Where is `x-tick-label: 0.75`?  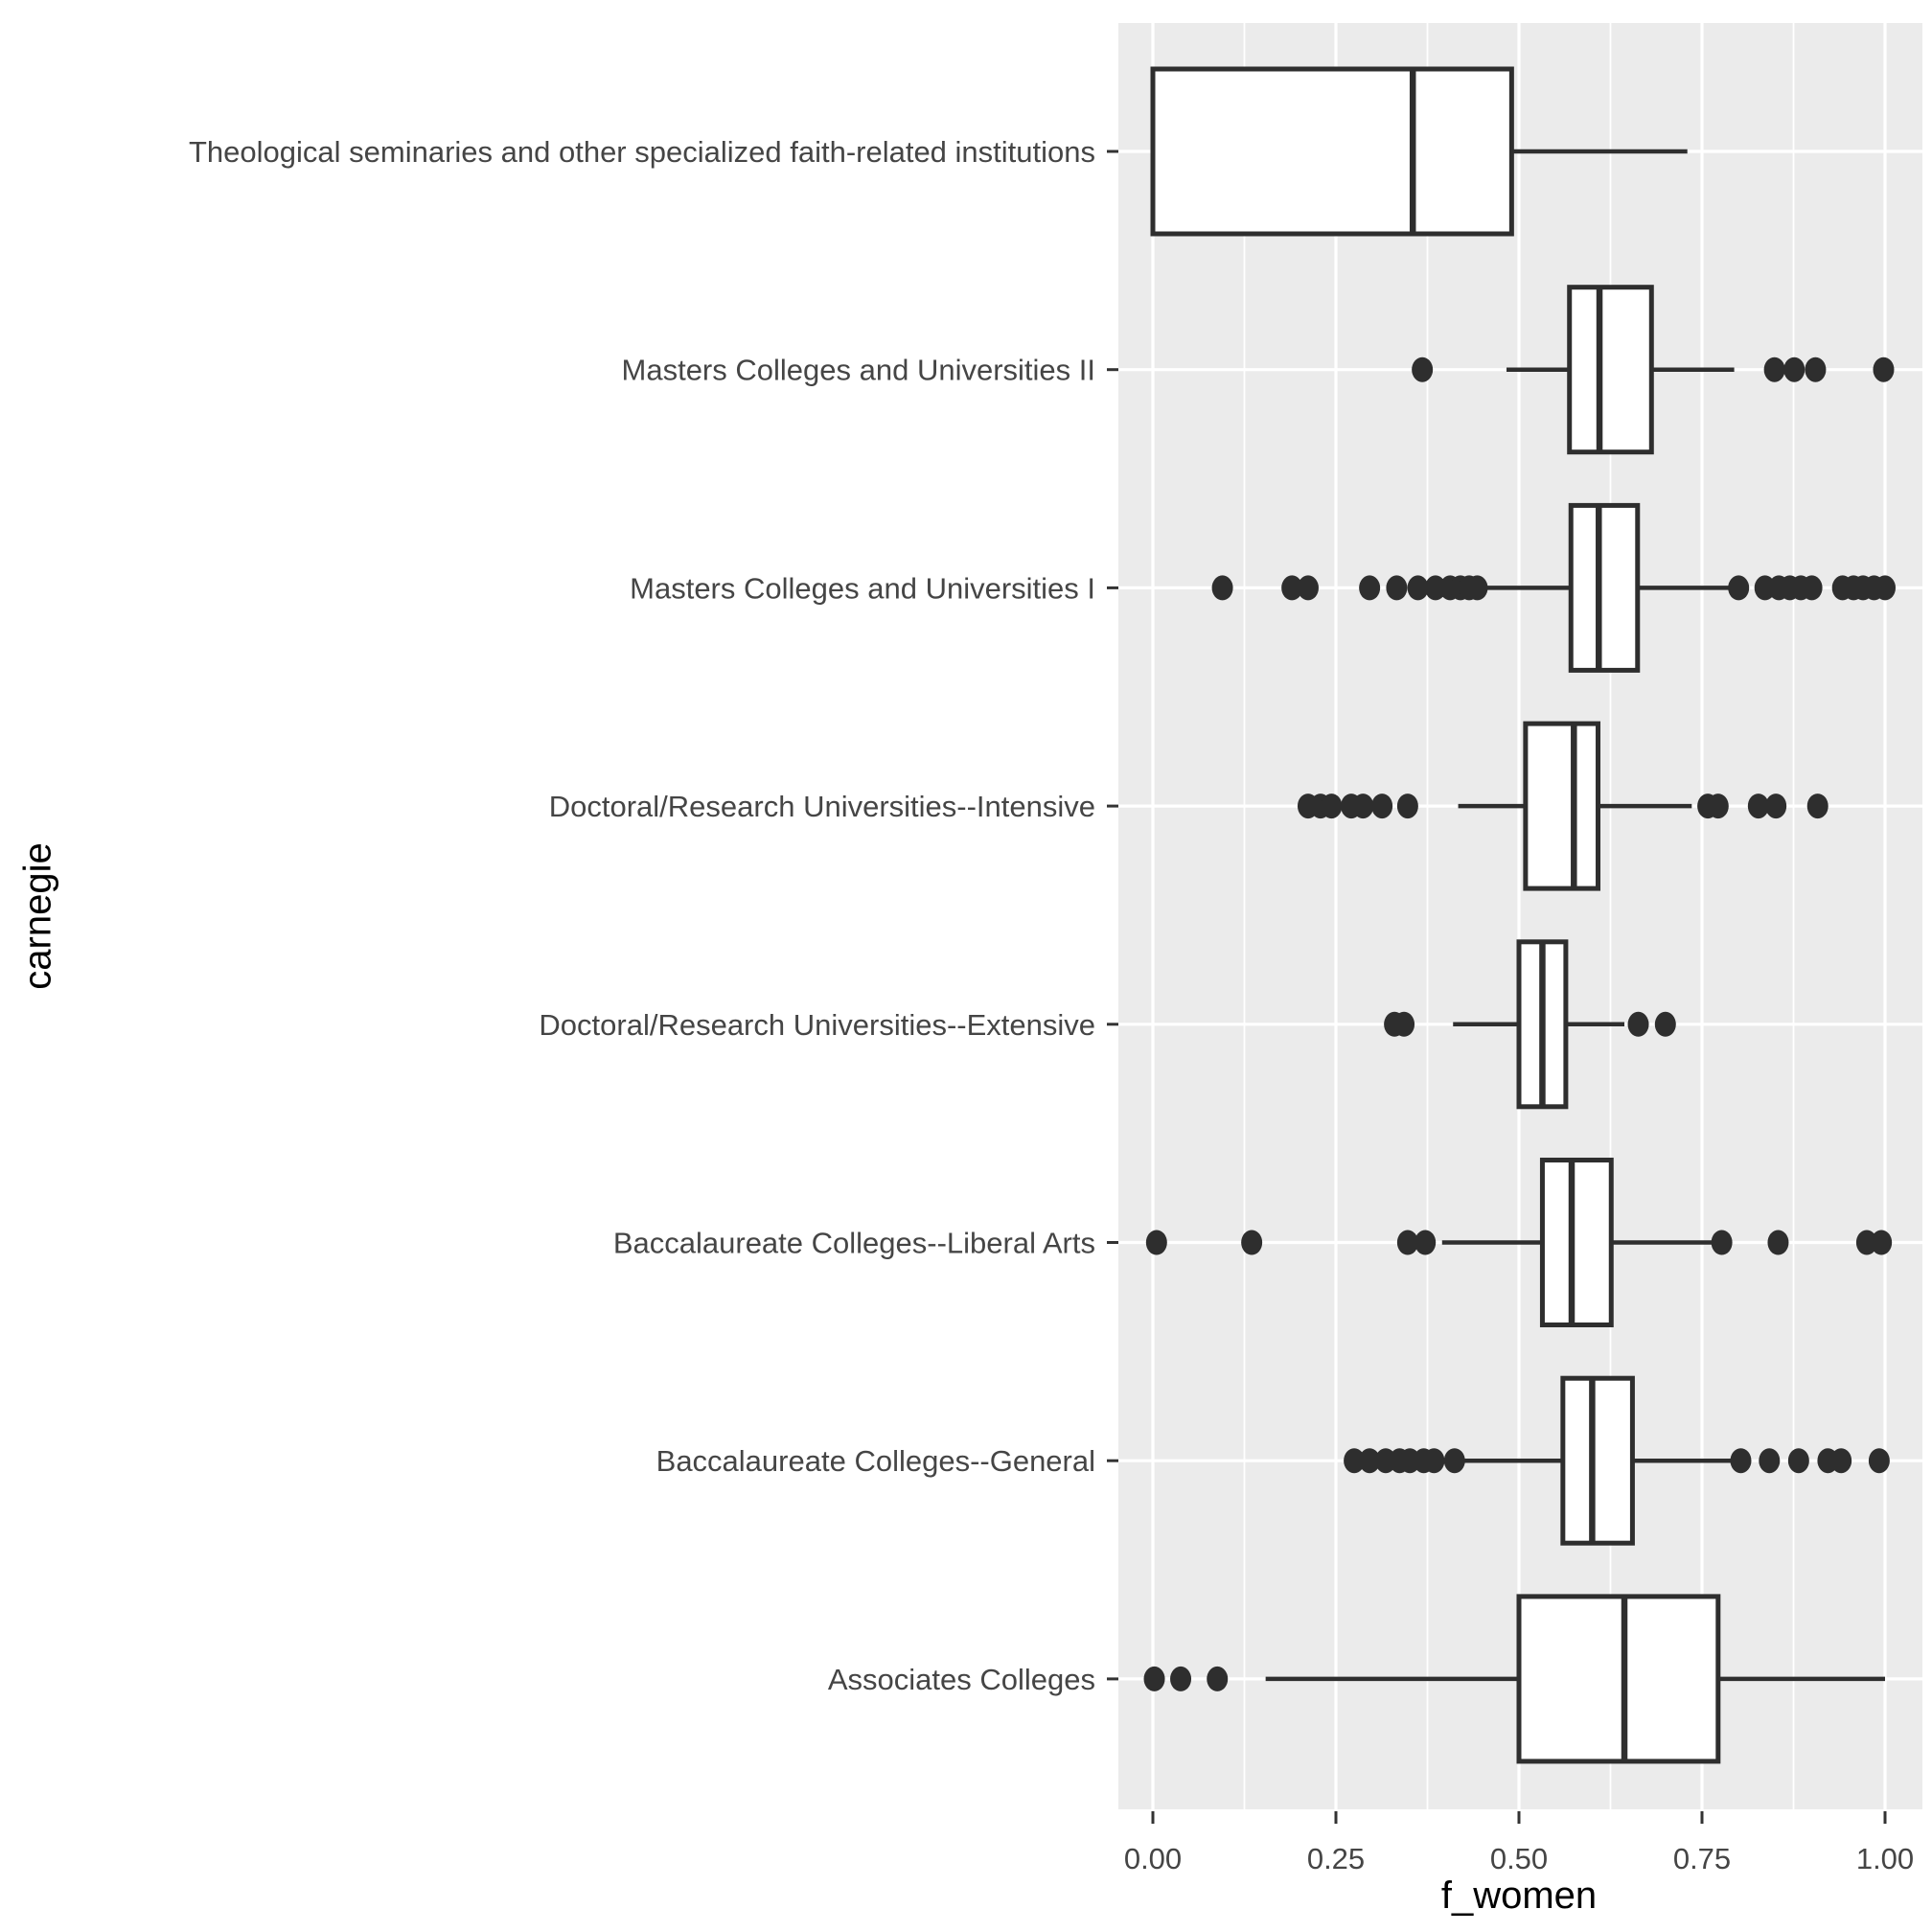 x-tick-label: 0.75 is located at coordinates (1702, 1858).